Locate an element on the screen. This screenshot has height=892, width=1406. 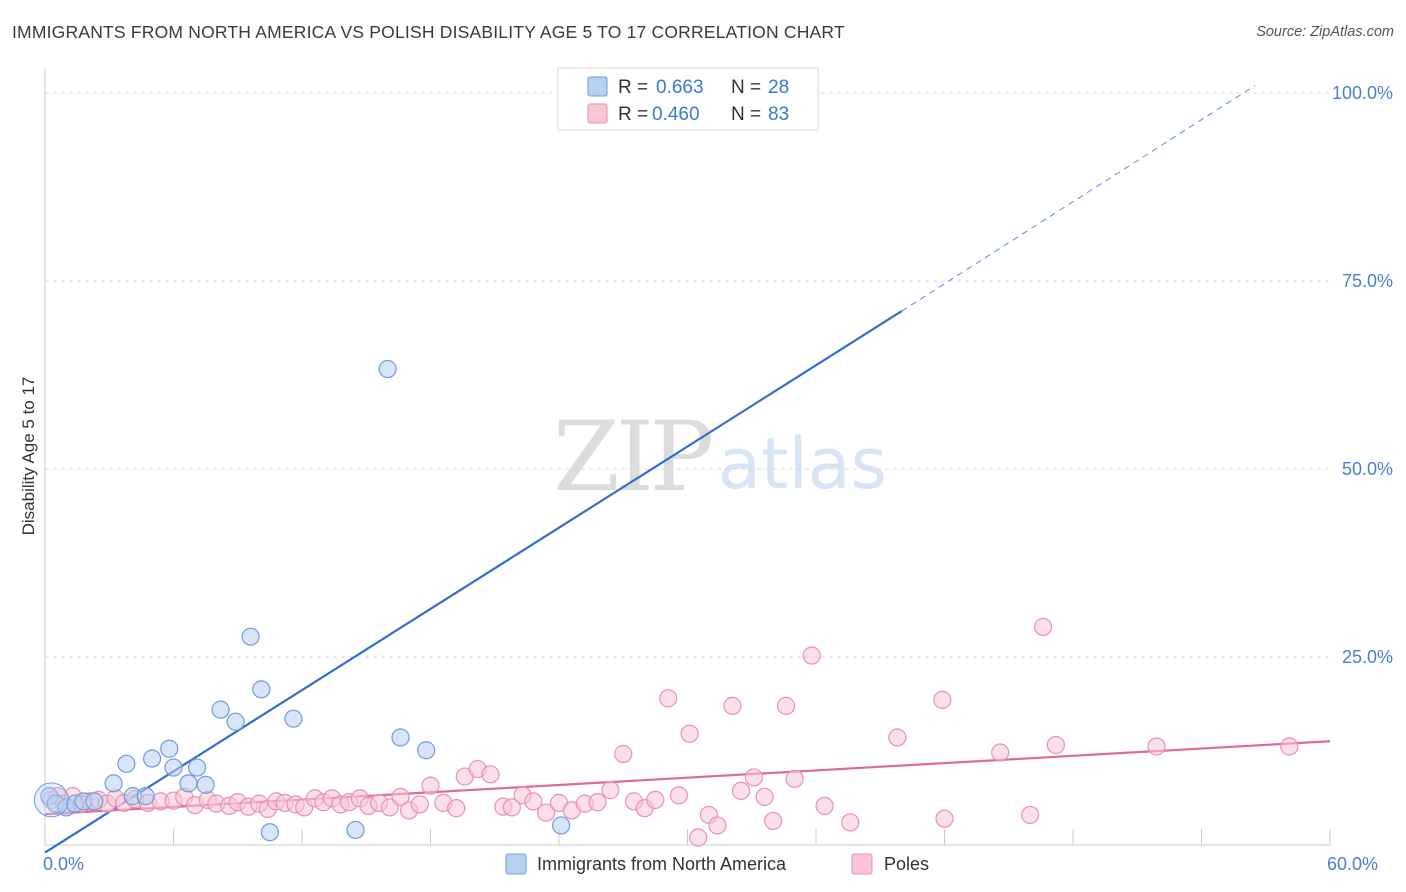
legend-n-value: 83 is located at coordinates (778, 114).